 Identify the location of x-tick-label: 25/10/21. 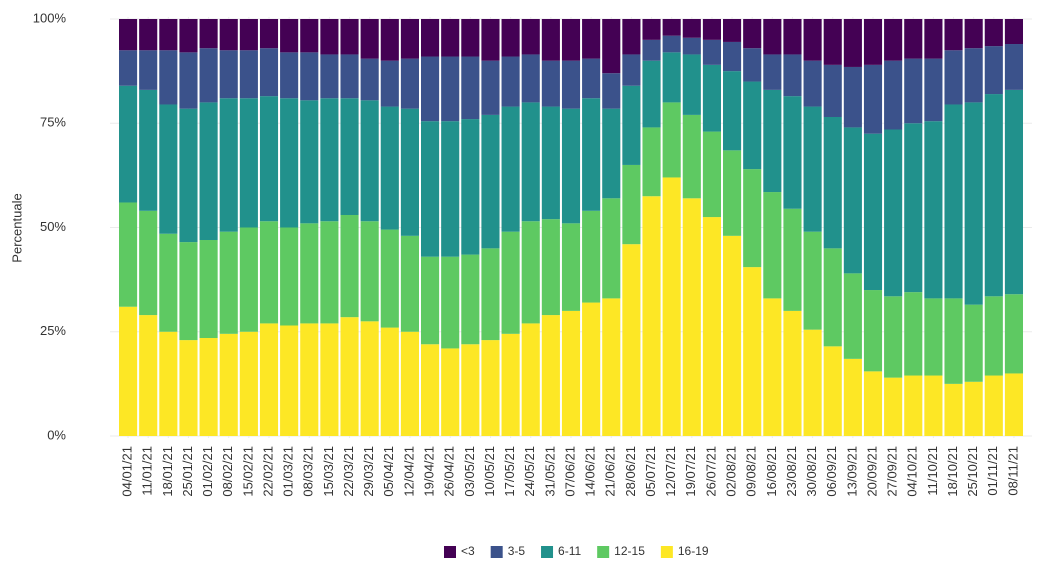
(972, 471).